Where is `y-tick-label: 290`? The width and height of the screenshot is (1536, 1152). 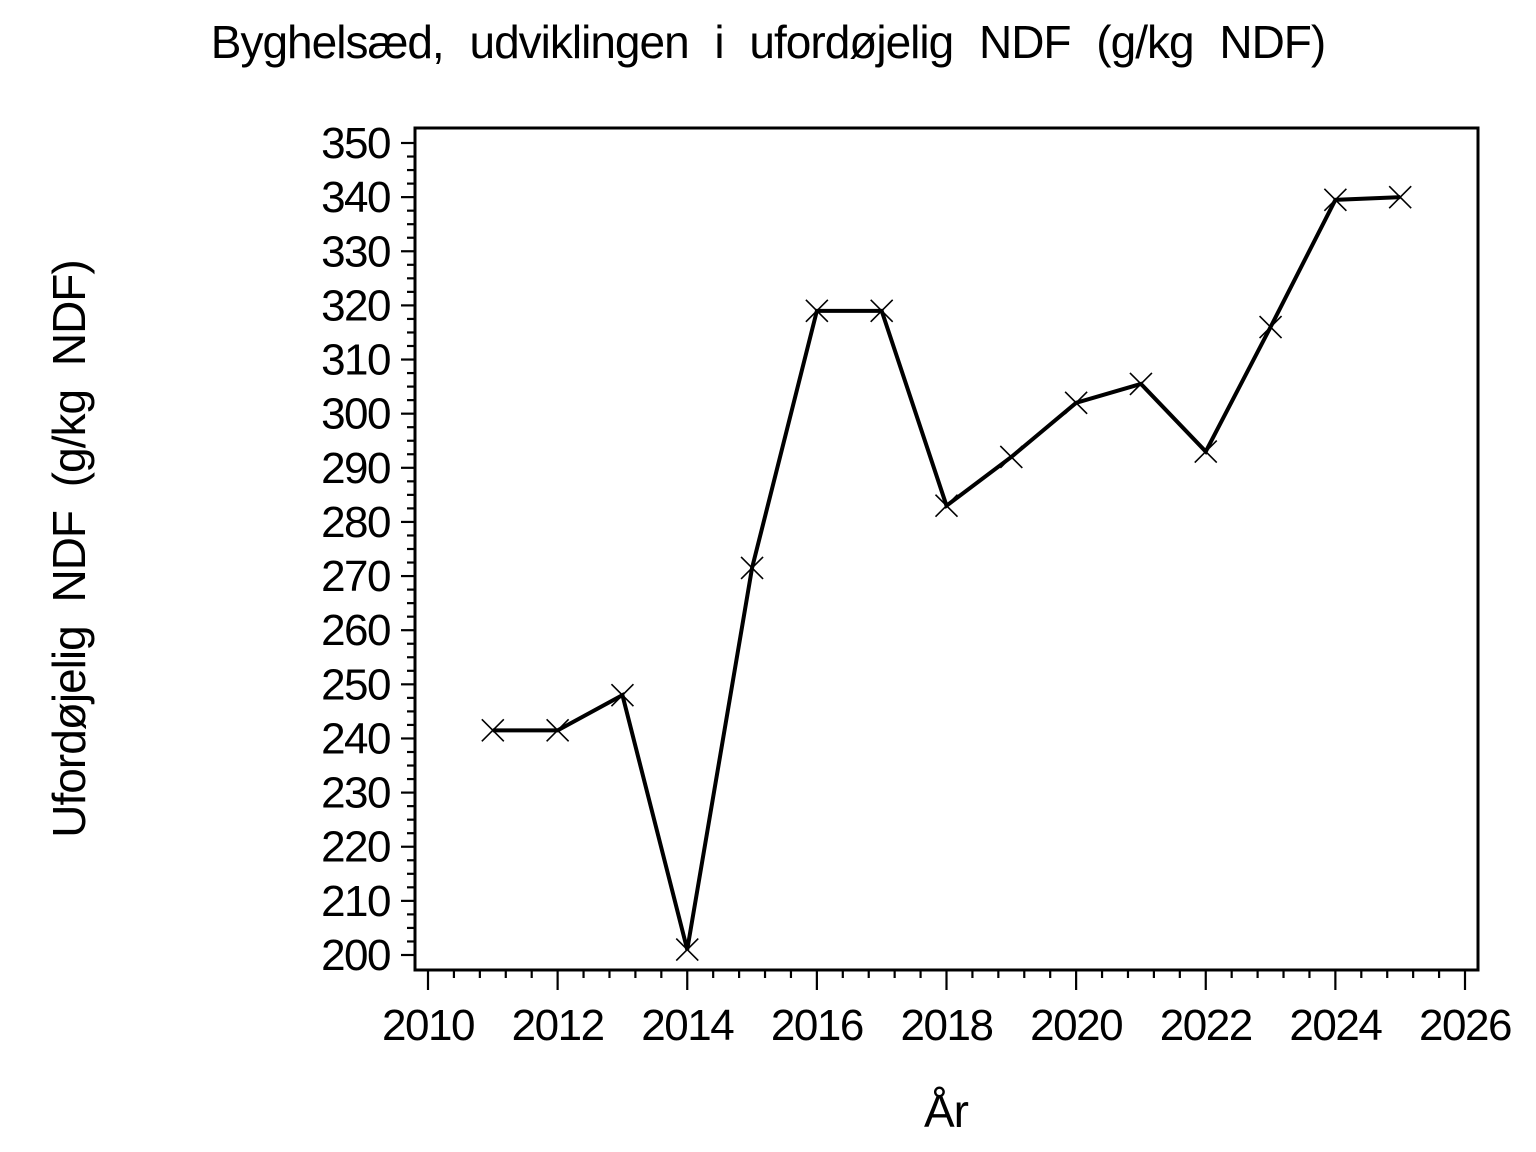 y-tick-label: 290 is located at coordinates (355, 468).